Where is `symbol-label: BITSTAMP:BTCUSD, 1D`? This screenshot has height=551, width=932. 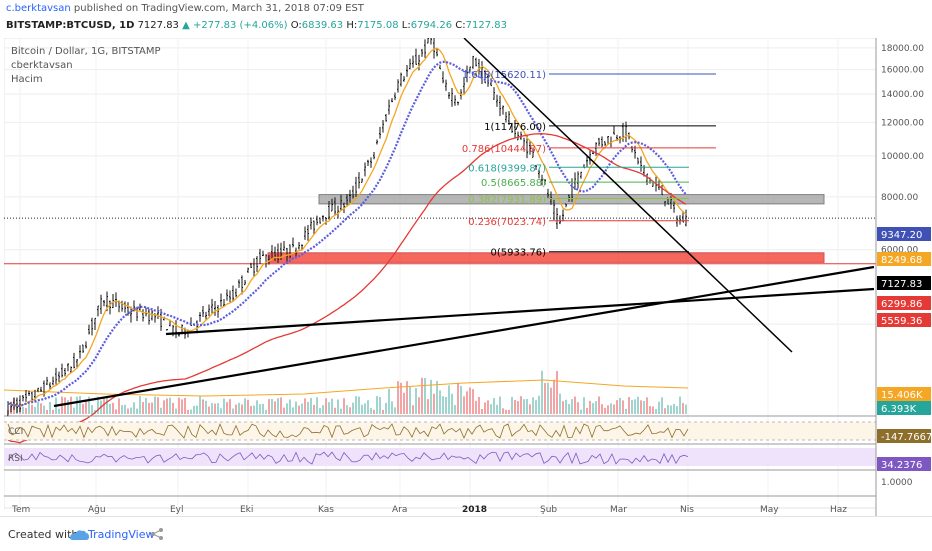 symbol-label: BITSTAMP:BTCUSD, 1D is located at coordinates (70, 25).